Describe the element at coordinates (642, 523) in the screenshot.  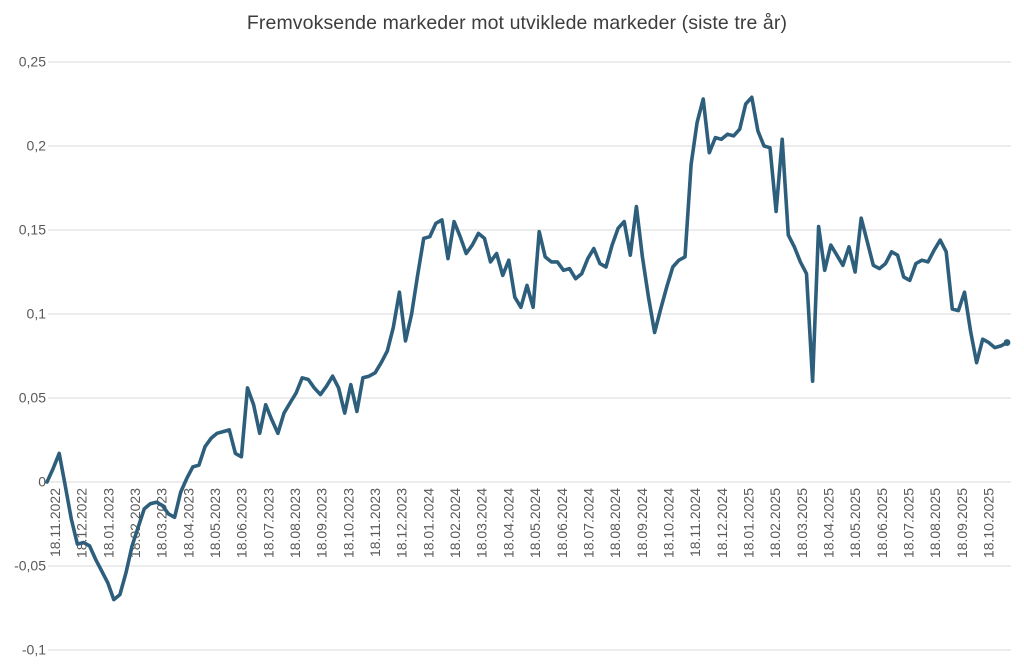
I see `x-tick-label: 18.09.2024` at that location.